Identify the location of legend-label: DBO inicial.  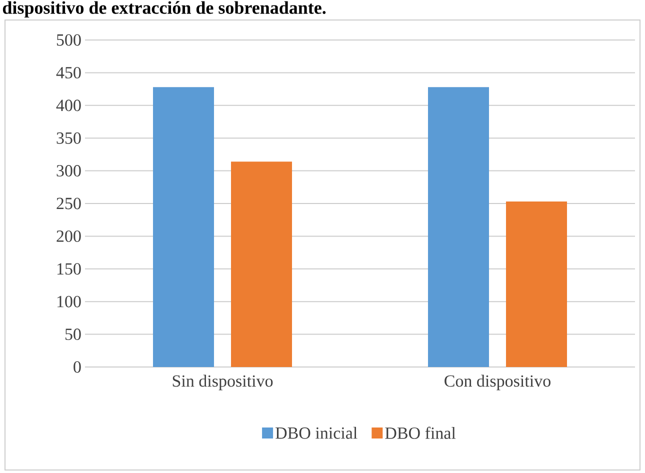
(317, 432).